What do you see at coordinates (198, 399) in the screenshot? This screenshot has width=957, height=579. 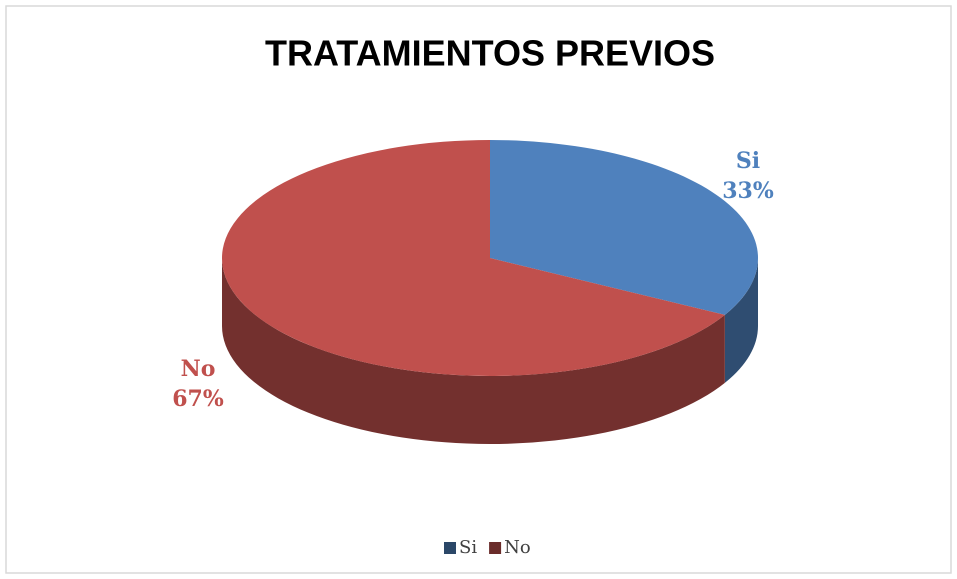 I see `data-label: 67%` at bounding box center [198, 399].